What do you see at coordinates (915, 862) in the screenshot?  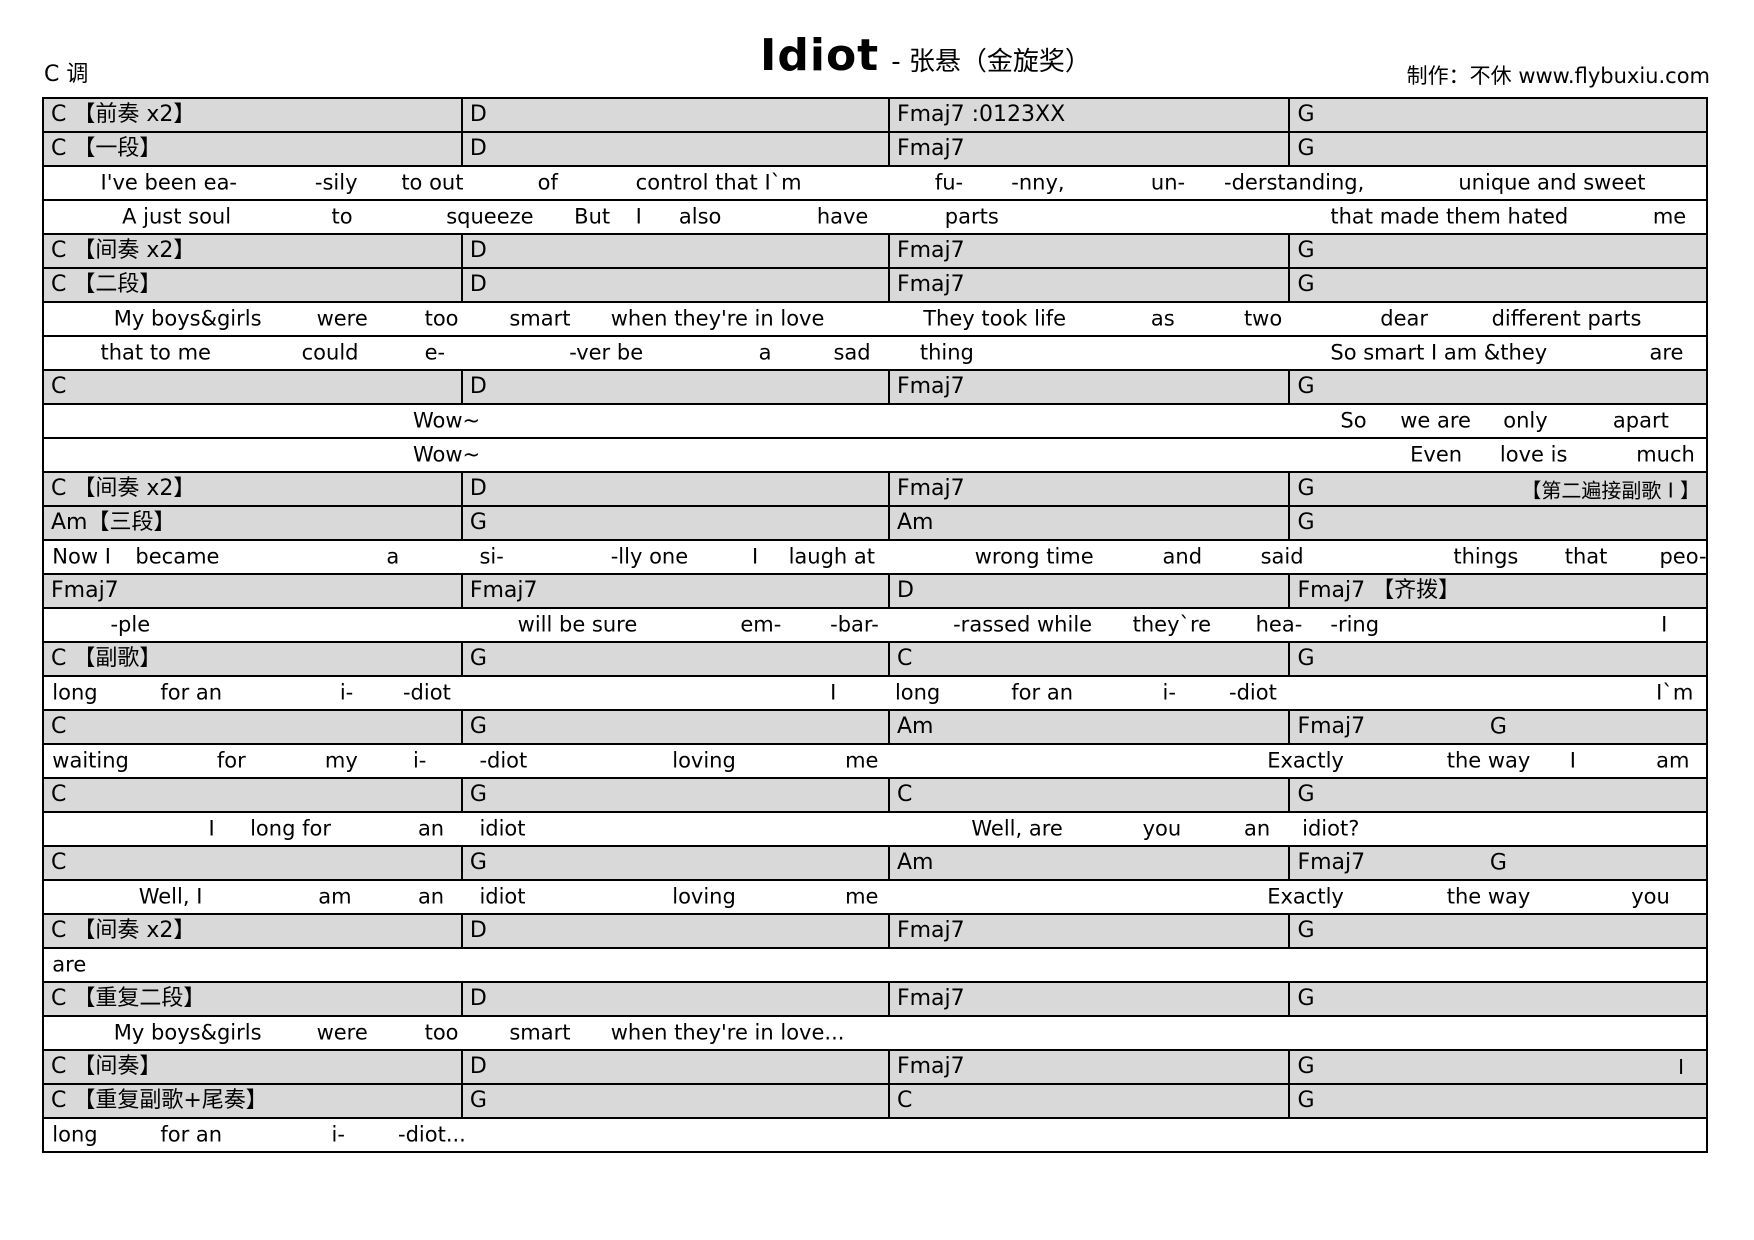 I see `chord-label: Am` at bounding box center [915, 862].